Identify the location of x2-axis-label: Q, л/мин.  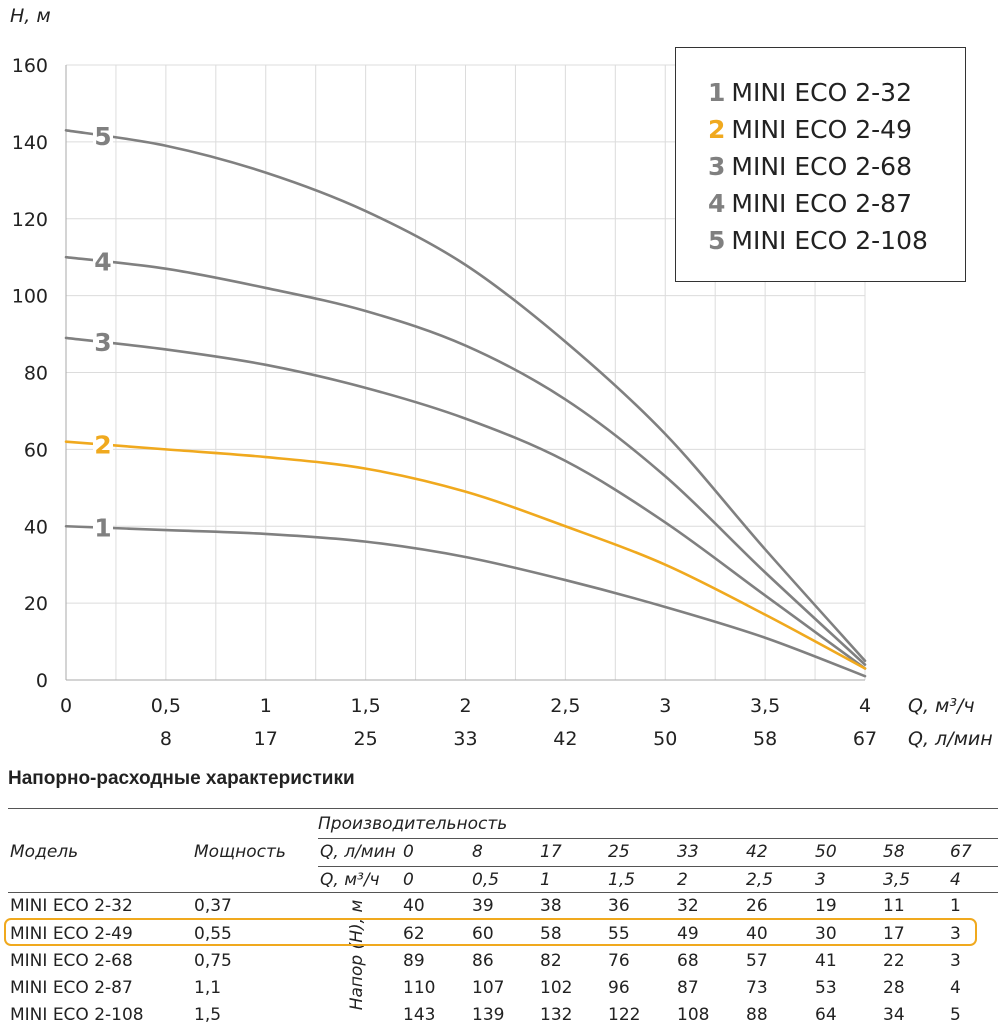
(950, 739).